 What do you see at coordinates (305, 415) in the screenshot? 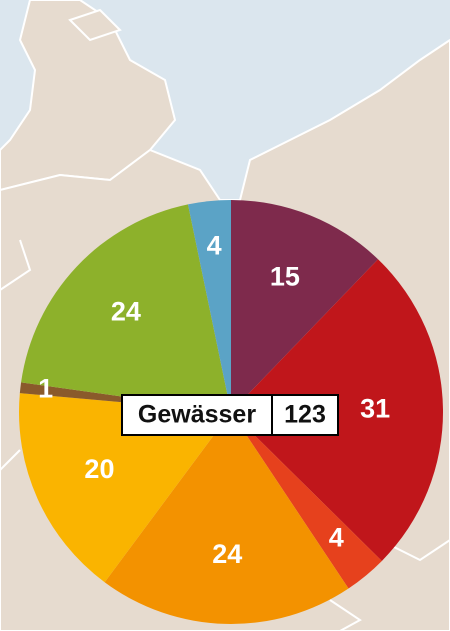
I see `total: 123` at bounding box center [305, 415].